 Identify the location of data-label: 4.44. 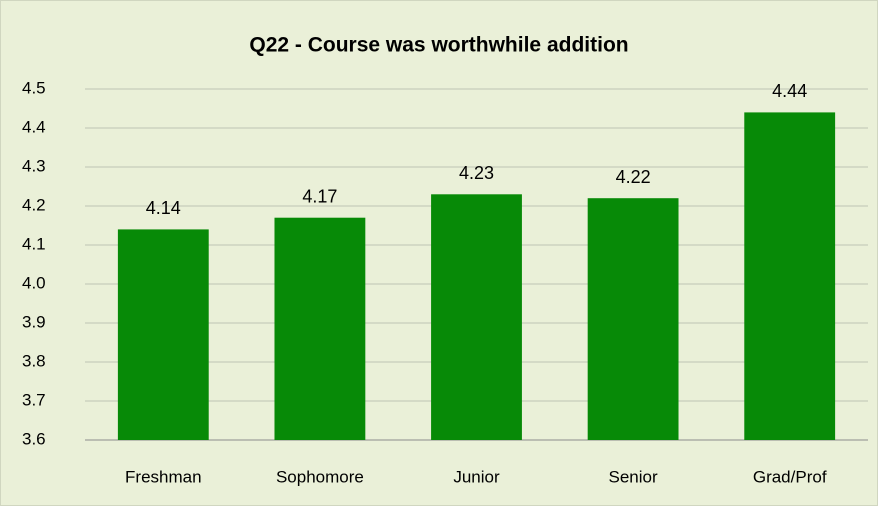
(789, 91).